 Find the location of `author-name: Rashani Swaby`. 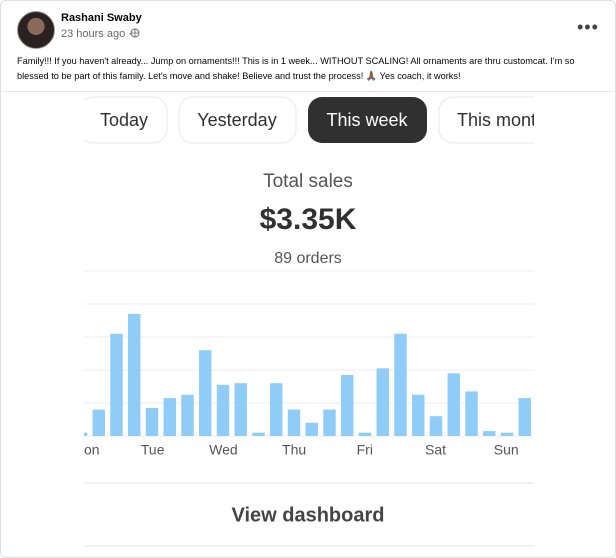

author-name: Rashani Swaby is located at coordinates (101, 18).